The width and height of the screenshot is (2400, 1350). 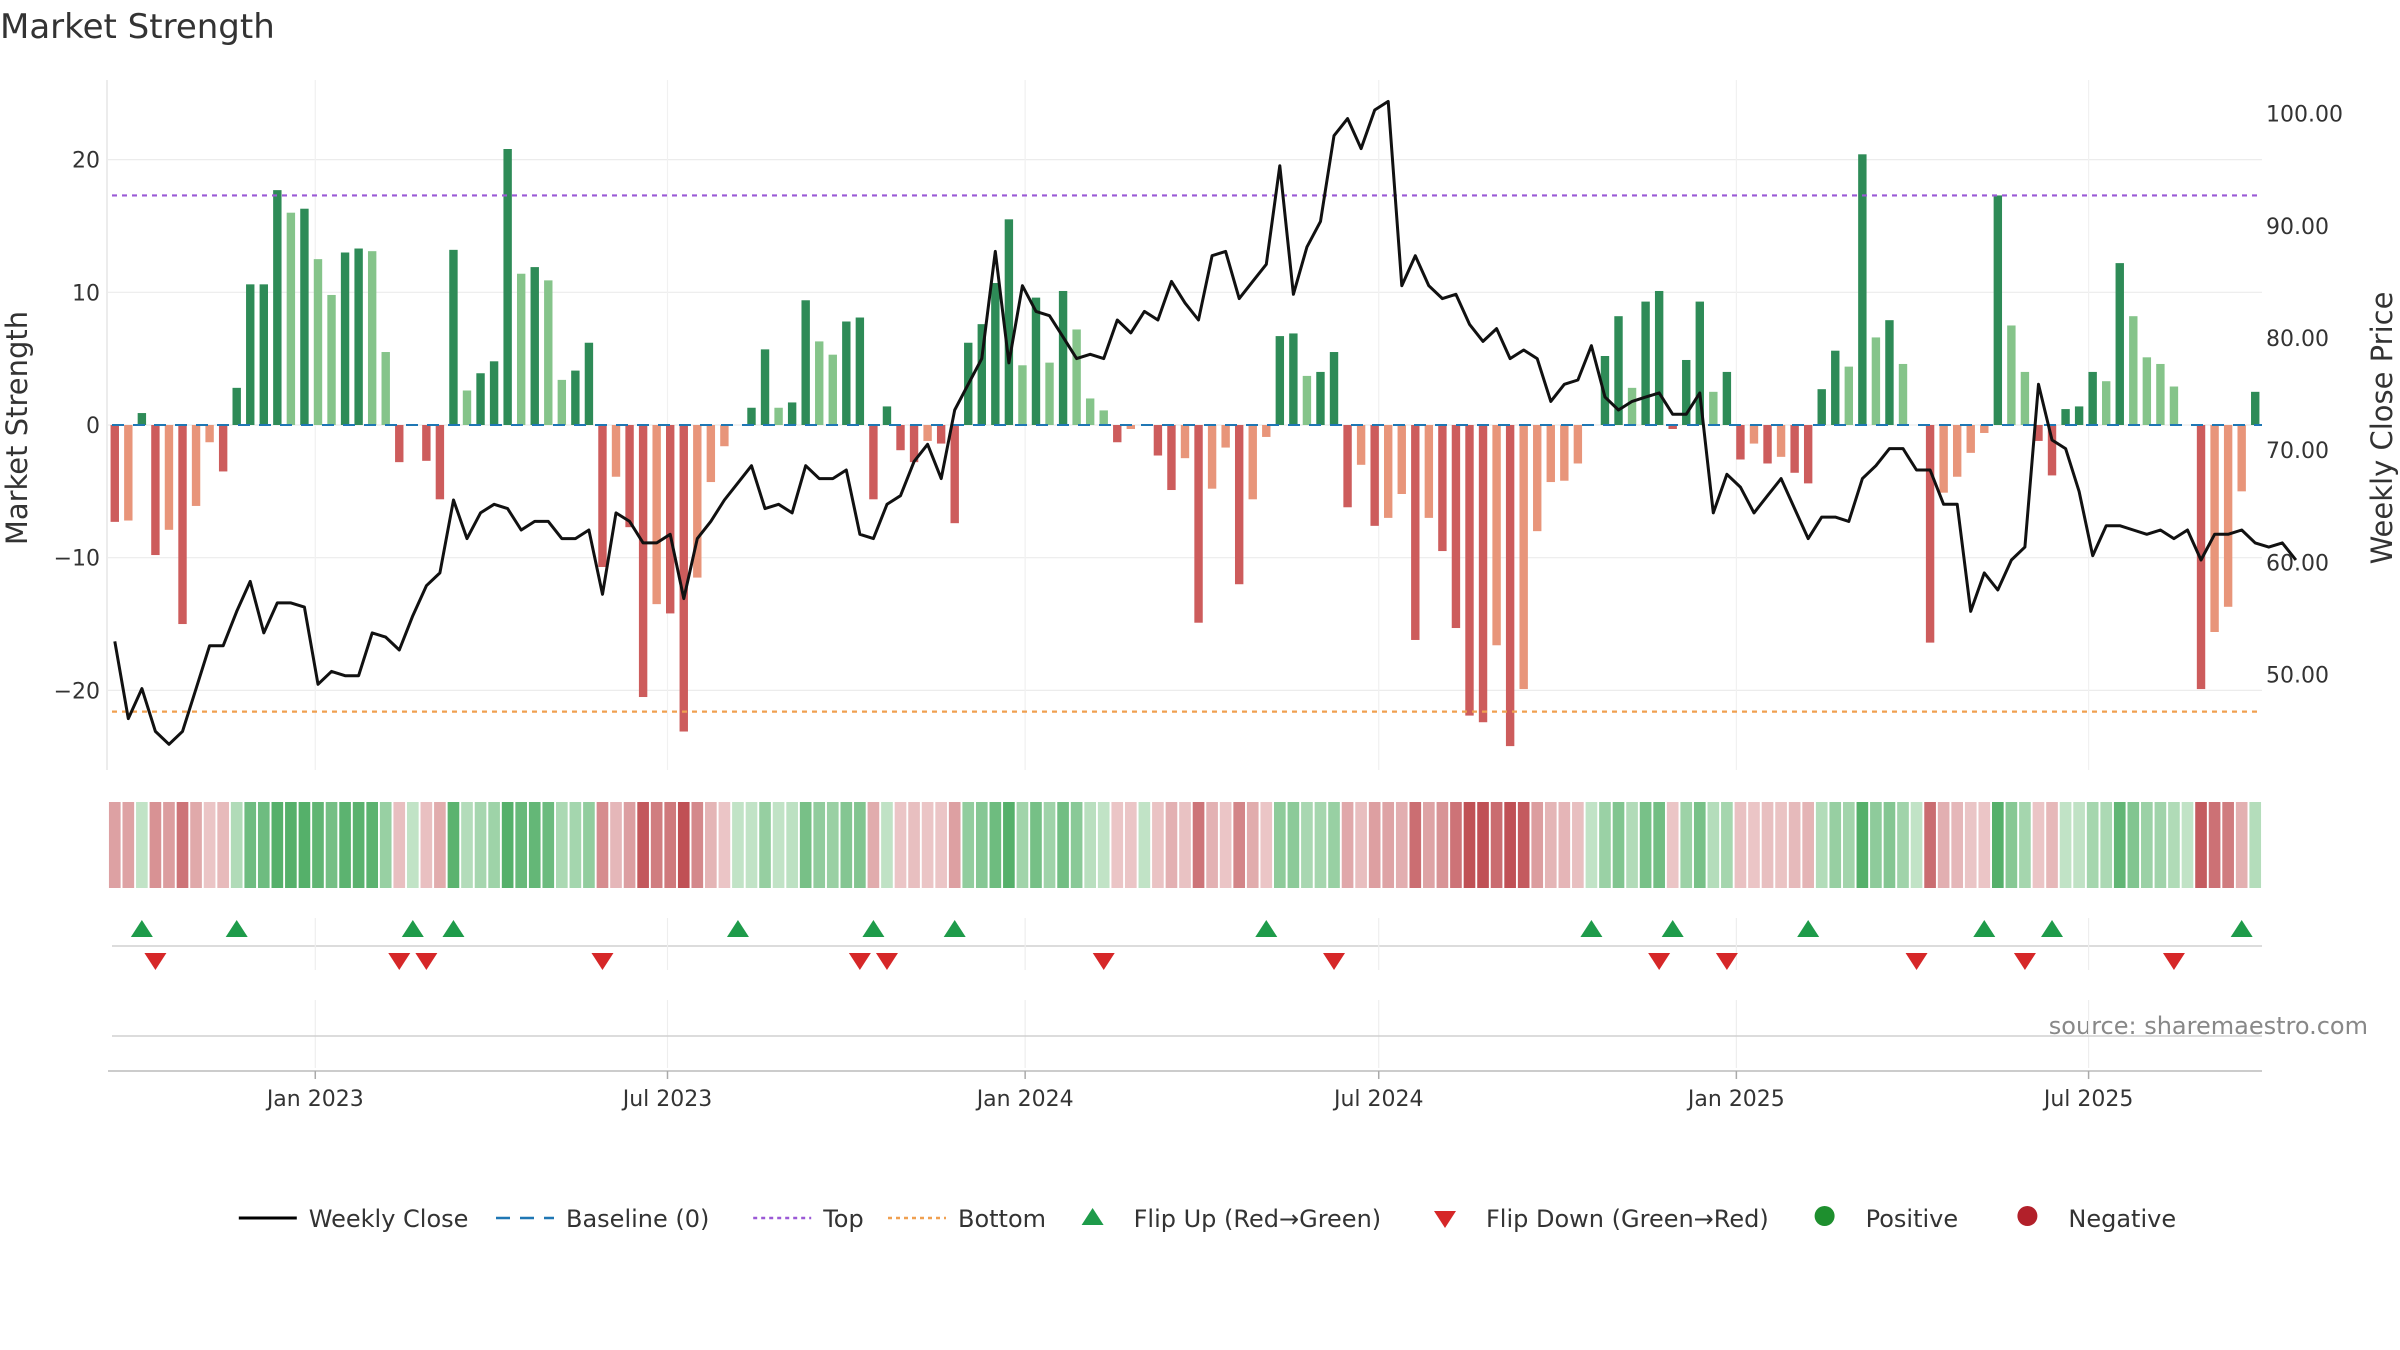 I want to click on y2-tick-label: 80.00, so click(x=2297, y=339).